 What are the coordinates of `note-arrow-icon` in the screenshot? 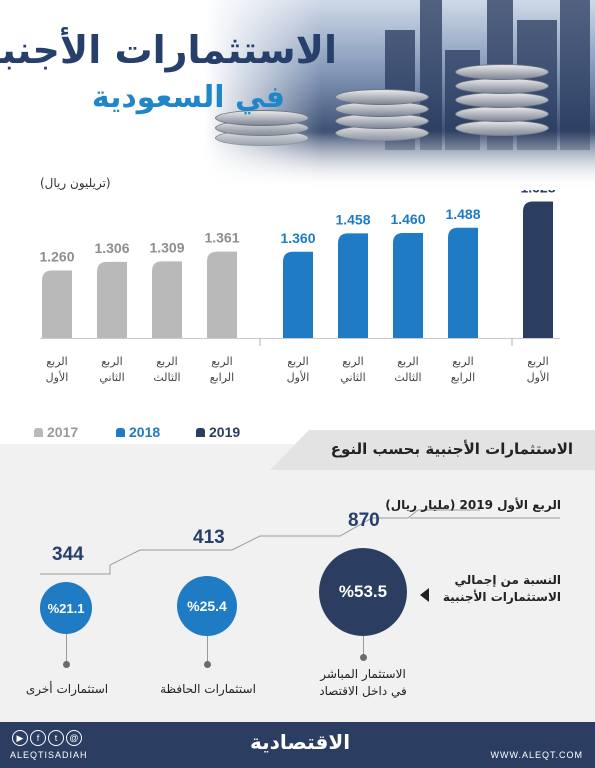 It's located at (424, 595).